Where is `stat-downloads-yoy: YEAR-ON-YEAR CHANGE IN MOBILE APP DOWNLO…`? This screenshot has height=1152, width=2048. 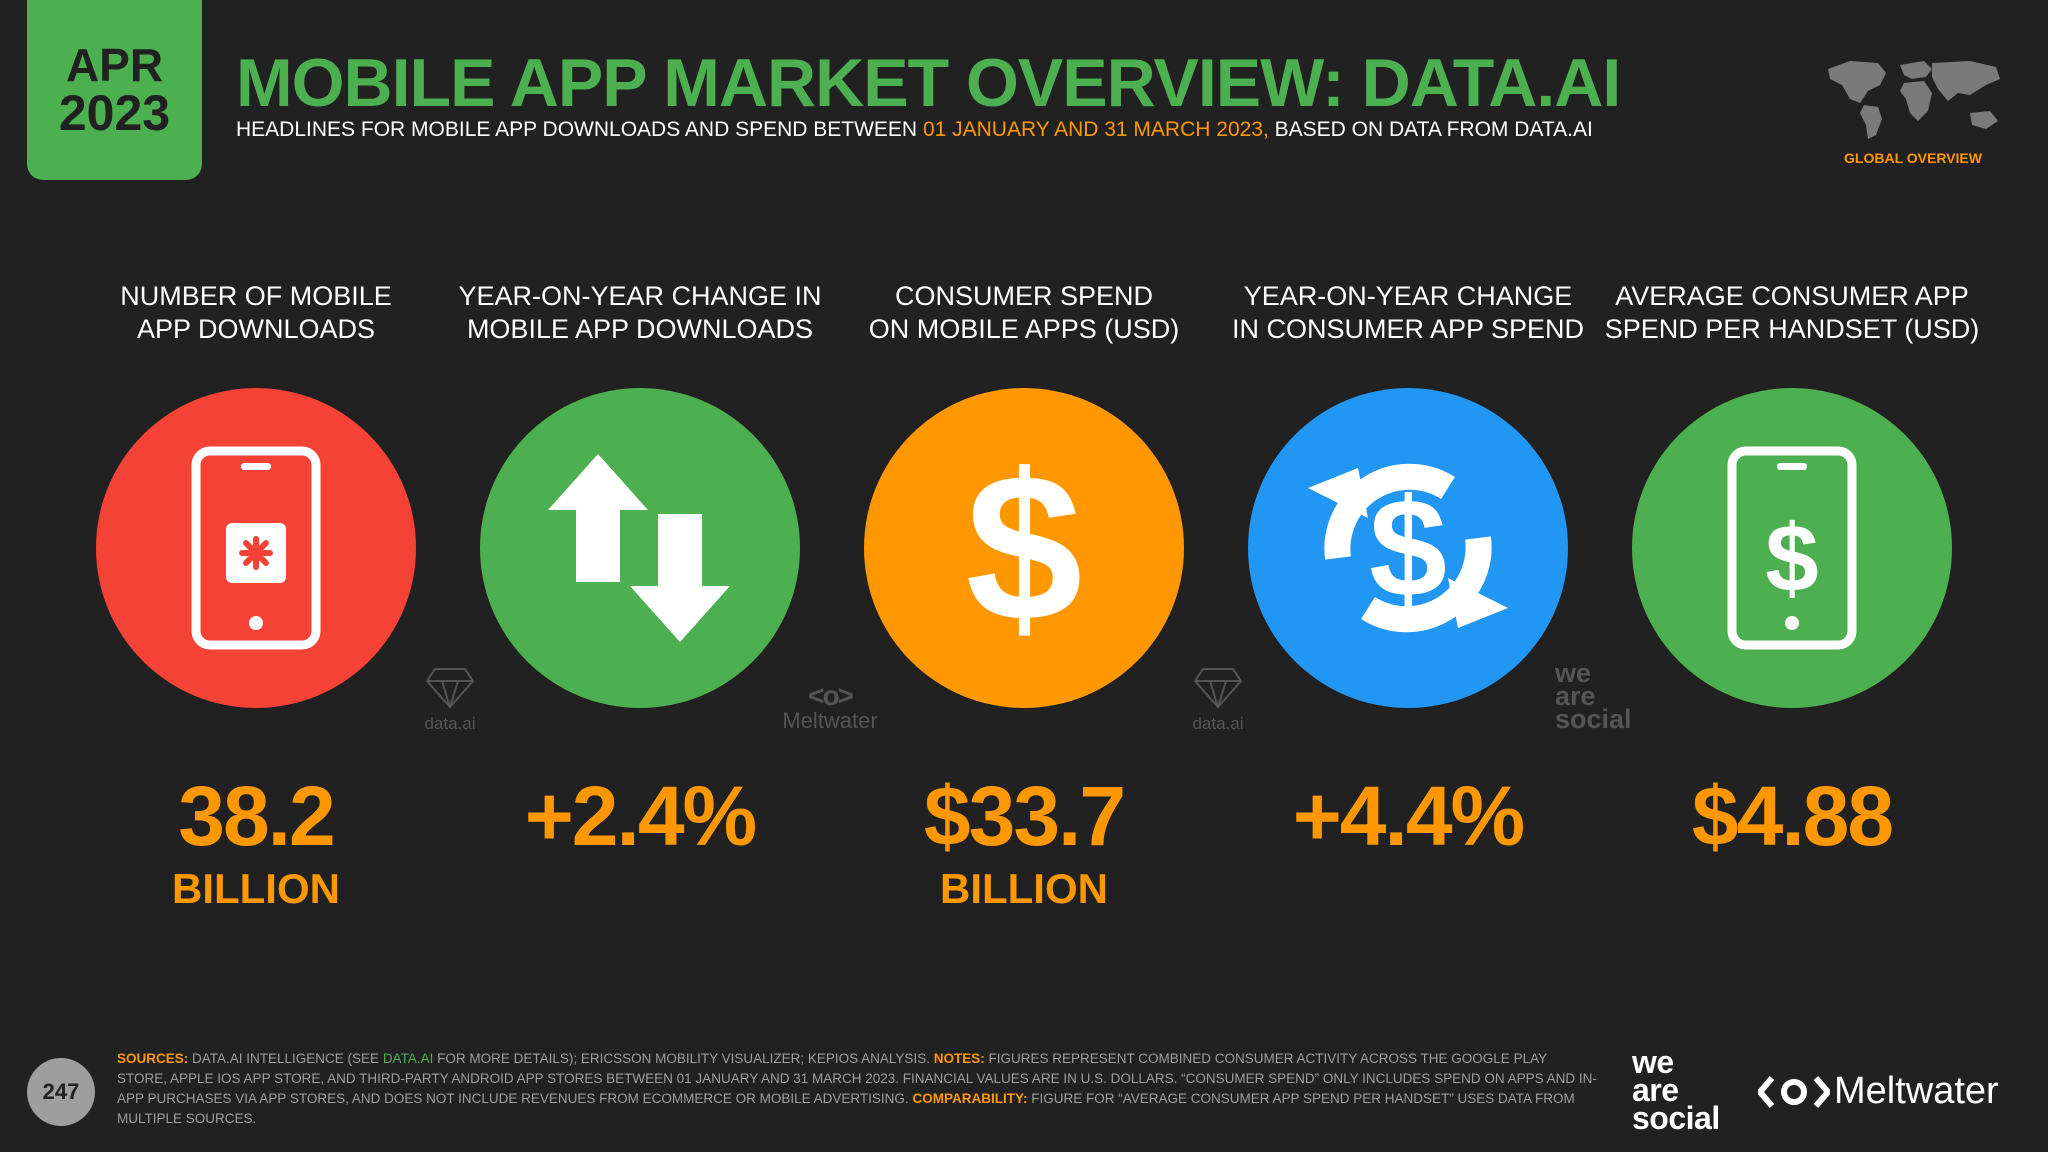
stat-downloads-yoy: YEAR-ON-YEAR CHANGE IN MOBILE APP DOWNLO… is located at coordinates (640, 572).